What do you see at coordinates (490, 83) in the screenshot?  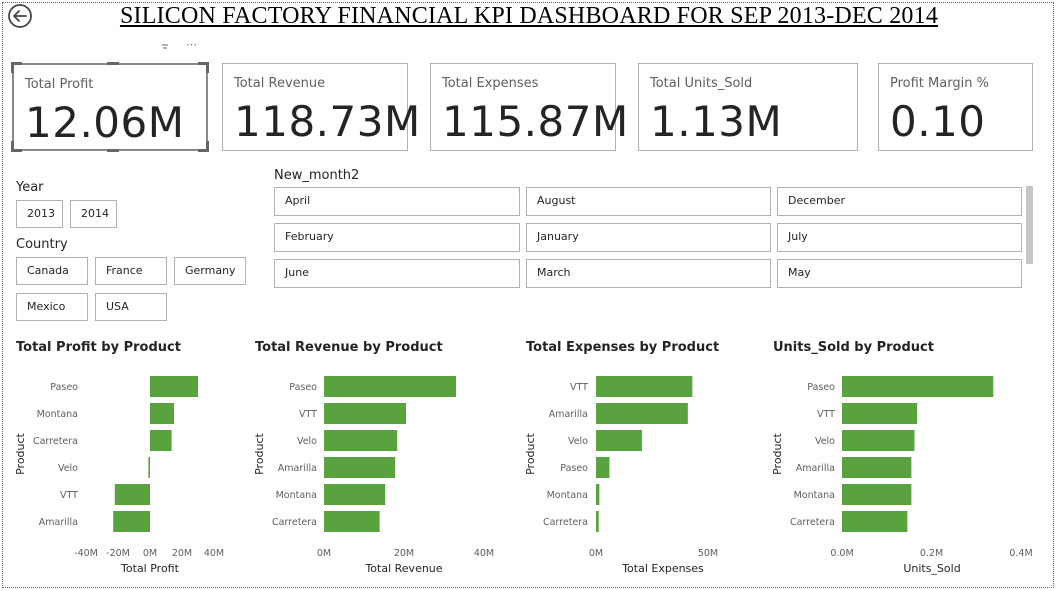 I see `kpi-label: Total Expenses` at bounding box center [490, 83].